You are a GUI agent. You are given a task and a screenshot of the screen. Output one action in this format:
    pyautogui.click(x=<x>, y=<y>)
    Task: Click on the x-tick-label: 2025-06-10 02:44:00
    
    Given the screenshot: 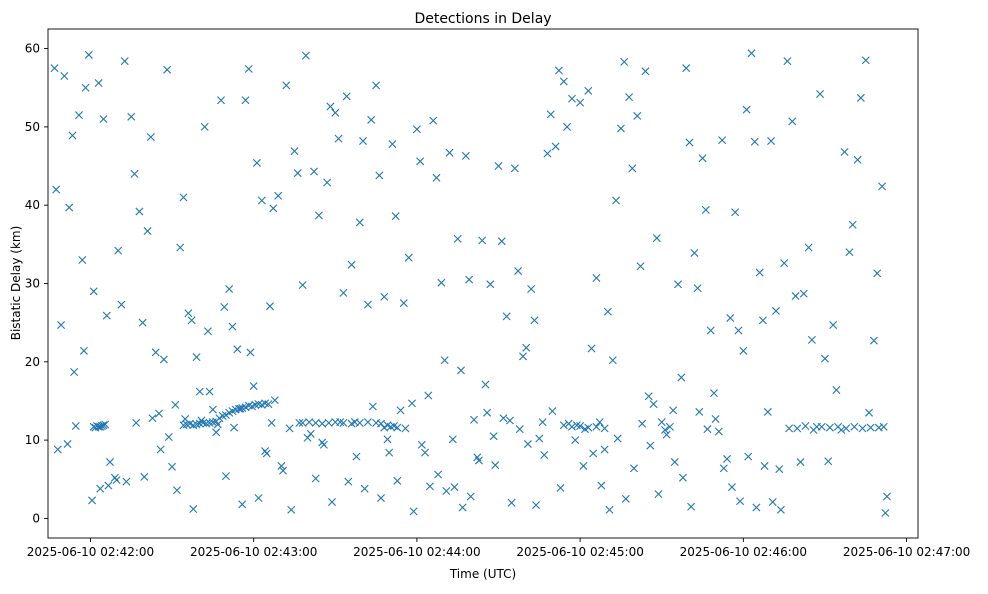 What is the action you would take?
    pyautogui.click(x=416, y=552)
    